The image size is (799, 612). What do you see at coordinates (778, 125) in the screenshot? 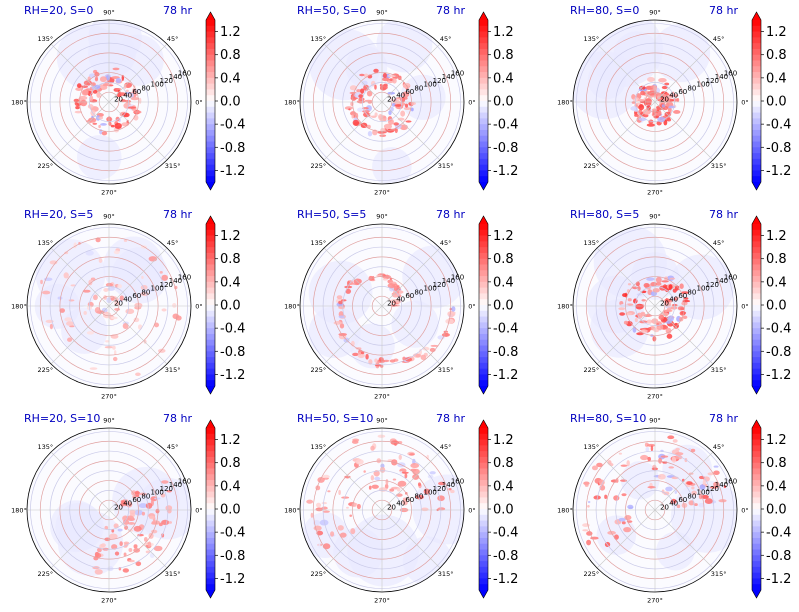
I see `colorbar-tick-label: -0.4` at bounding box center [778, 125].